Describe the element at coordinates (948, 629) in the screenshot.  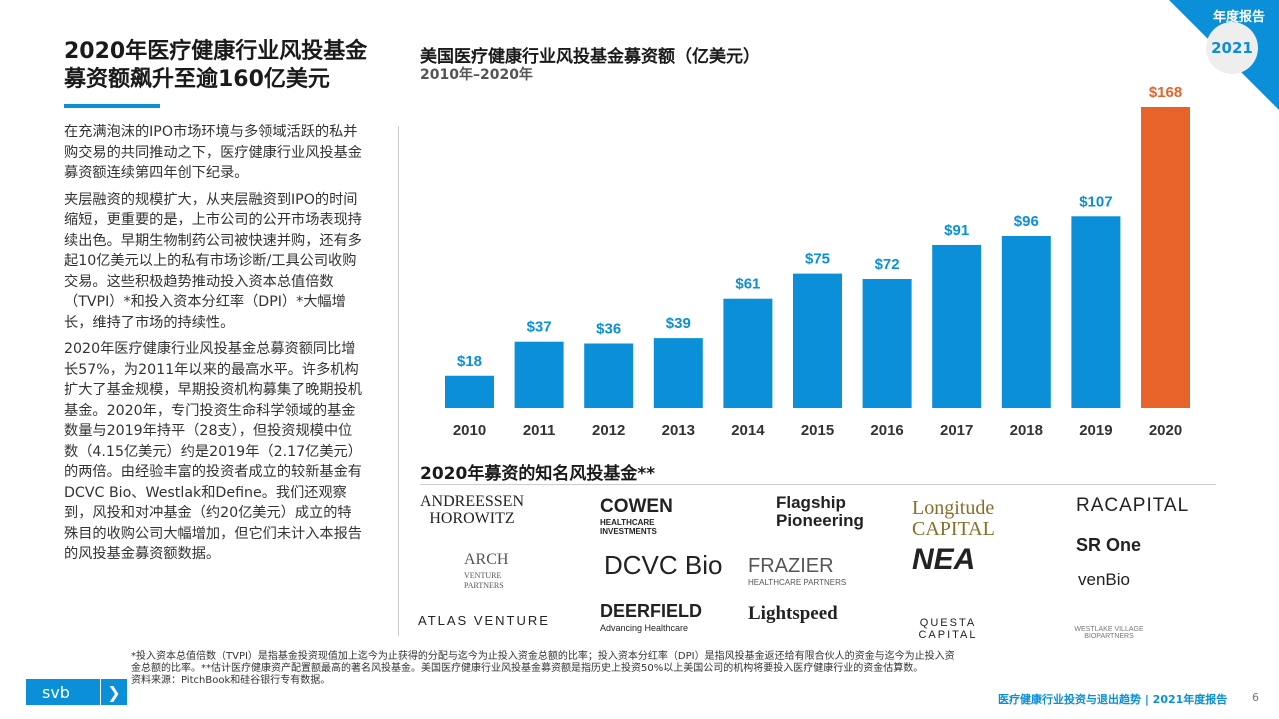
I see `logo-questa: QUESTA CAPITAL` at that location.